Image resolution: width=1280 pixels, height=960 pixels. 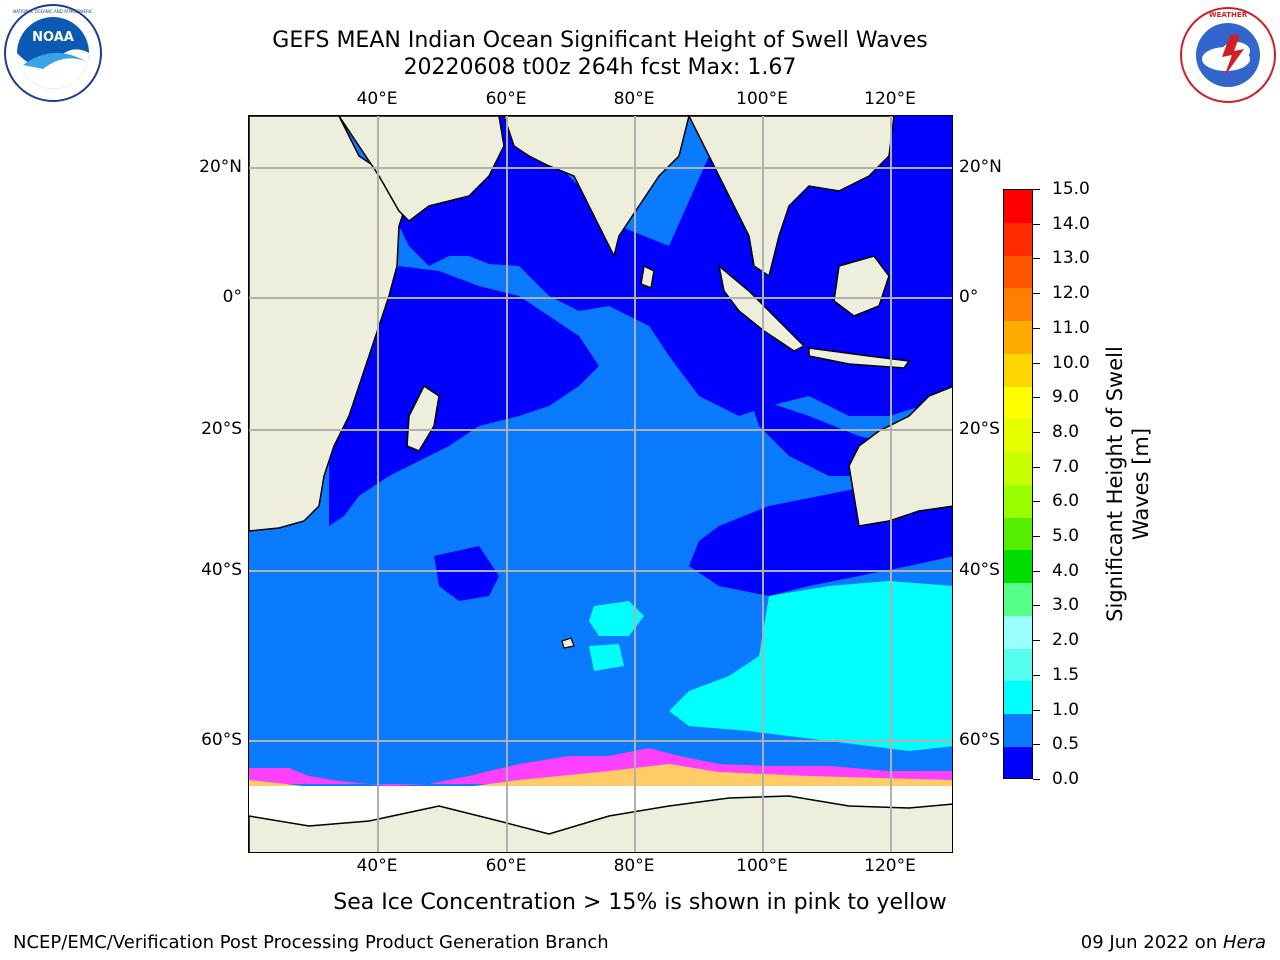 I want to click on lon-tick-top-80e: 80°E, so click(x=634, y=99).